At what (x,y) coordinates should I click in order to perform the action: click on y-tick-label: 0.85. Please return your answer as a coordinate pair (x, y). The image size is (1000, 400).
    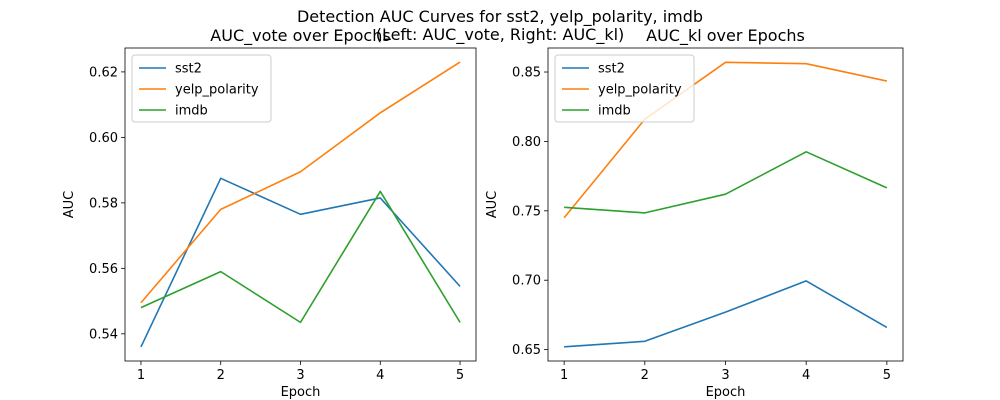
    Looking at the image, I should click on (526, 73).